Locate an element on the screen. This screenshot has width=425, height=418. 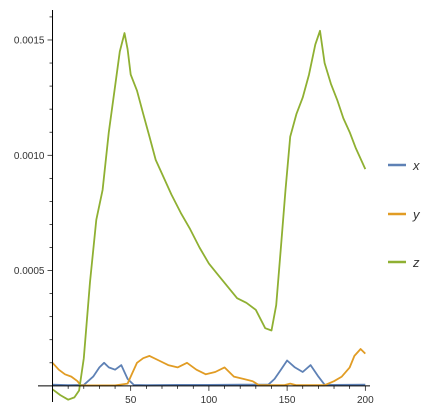
legend-label: z is located at coordinates (416, 262).